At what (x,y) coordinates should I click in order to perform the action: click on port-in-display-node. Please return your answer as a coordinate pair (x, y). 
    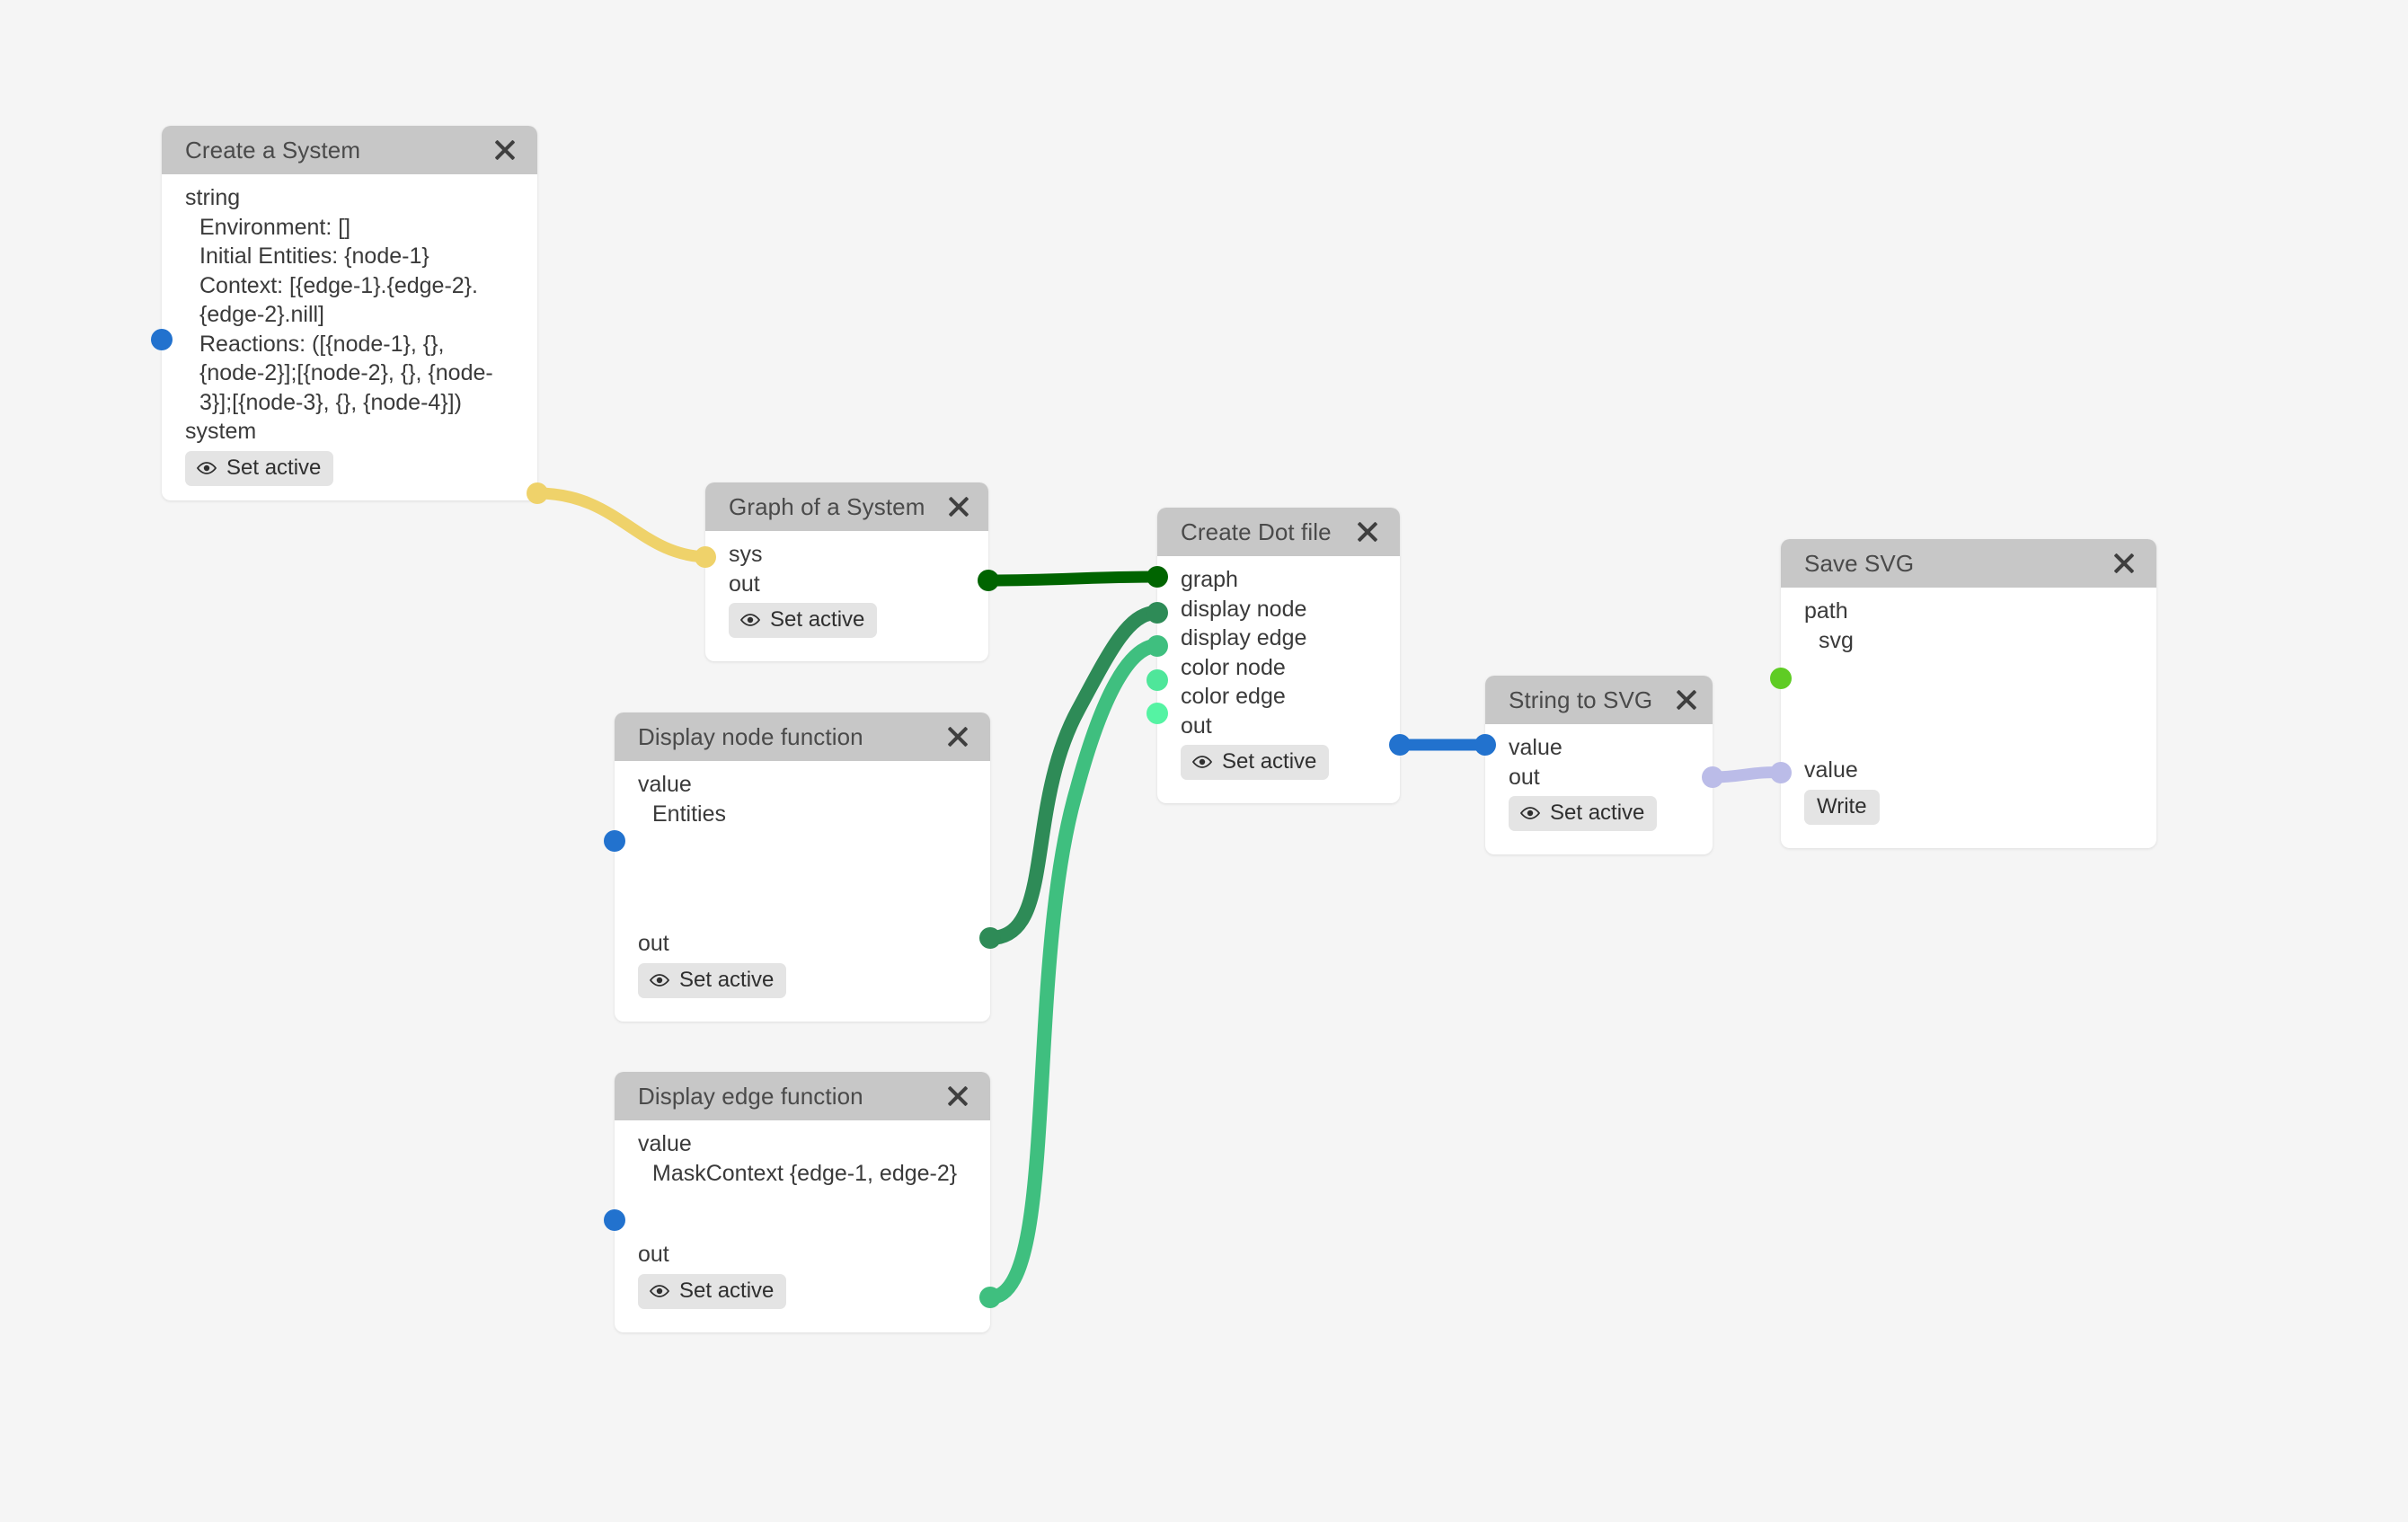
    Looking at the image, I should click on (1157, 613).